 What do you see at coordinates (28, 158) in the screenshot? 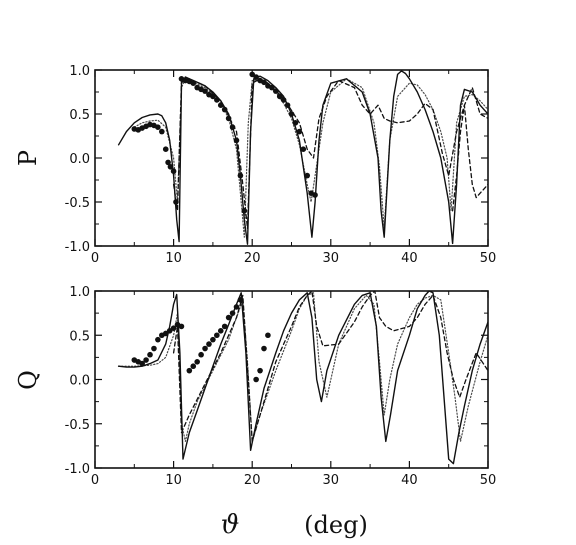
I see `y-axis-label-p: P` at bounding box center [28, 158].